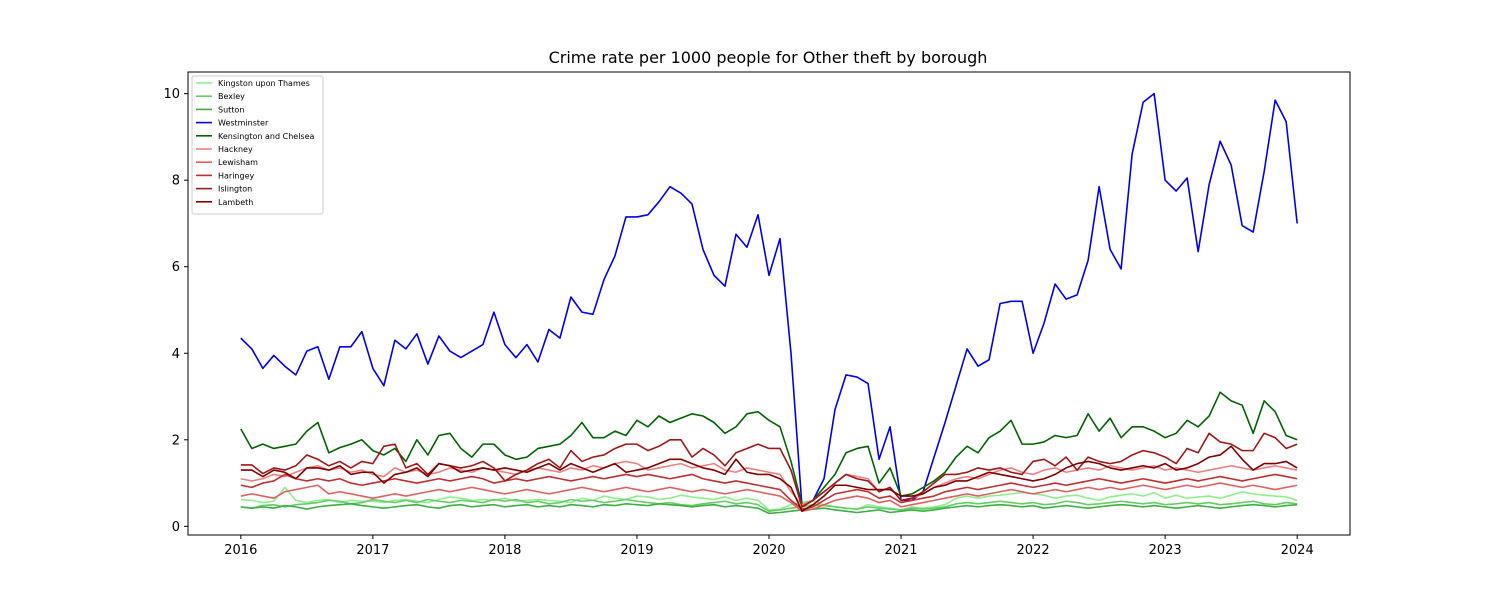 This screenshot has height=600, width=1500. I want to click on y-tick-label: 4, so click(176, 354).